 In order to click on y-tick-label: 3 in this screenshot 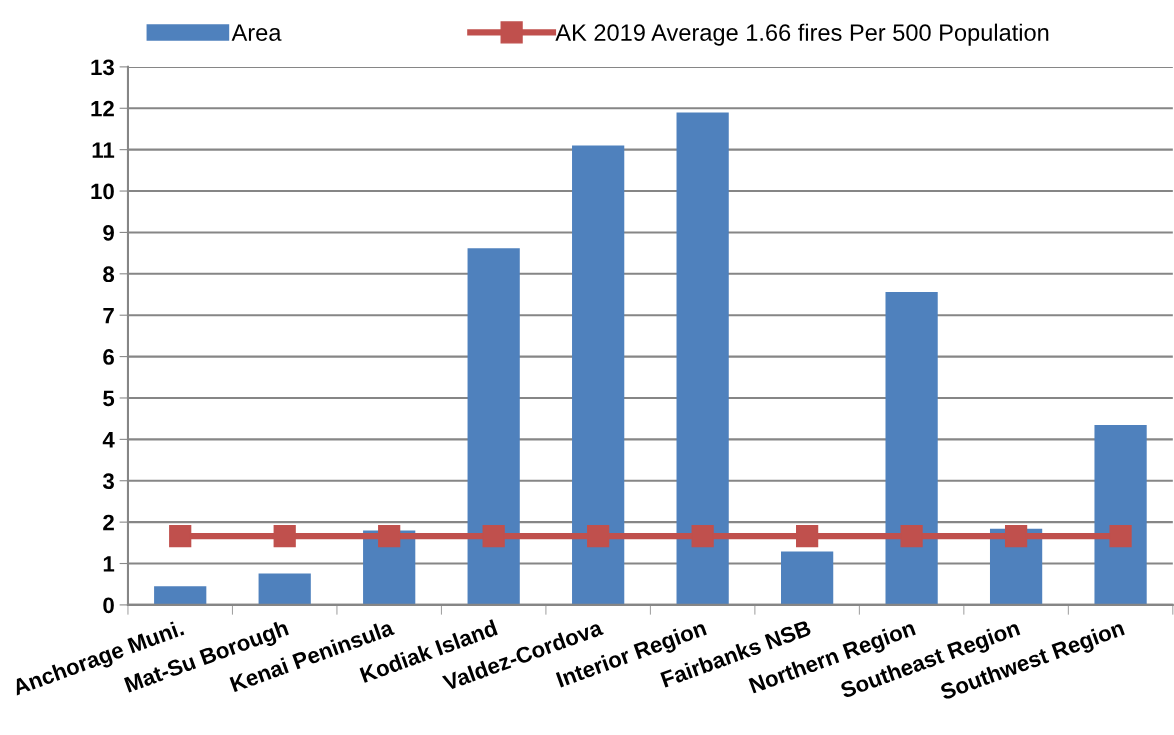, I will do `click(108, 481)`.